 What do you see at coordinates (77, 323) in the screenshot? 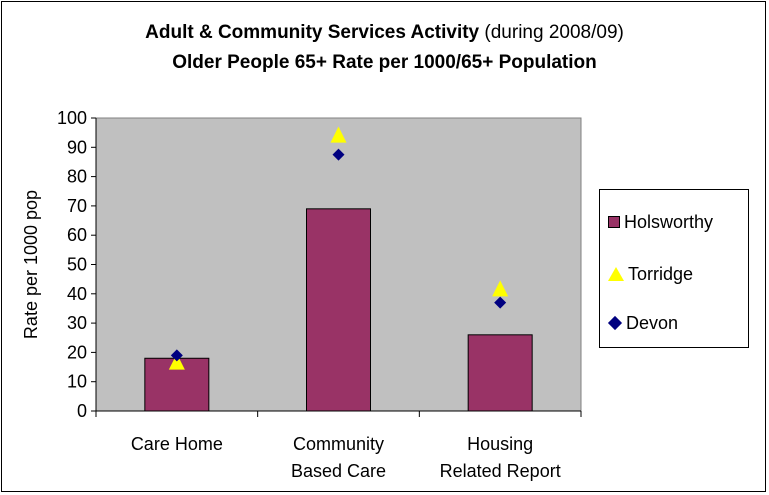
I see `y-tick-label: 30` at bounding box center [77, 323].